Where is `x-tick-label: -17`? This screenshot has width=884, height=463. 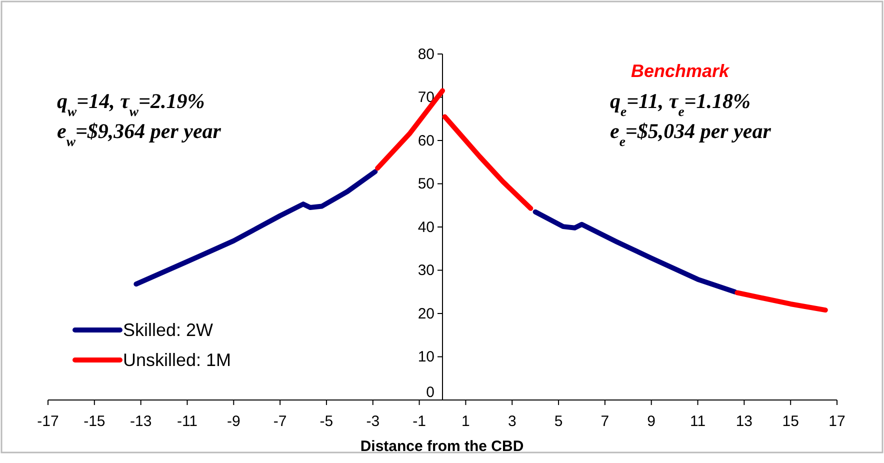 x-tick-label: -17 is located at coordinates (48, 421).